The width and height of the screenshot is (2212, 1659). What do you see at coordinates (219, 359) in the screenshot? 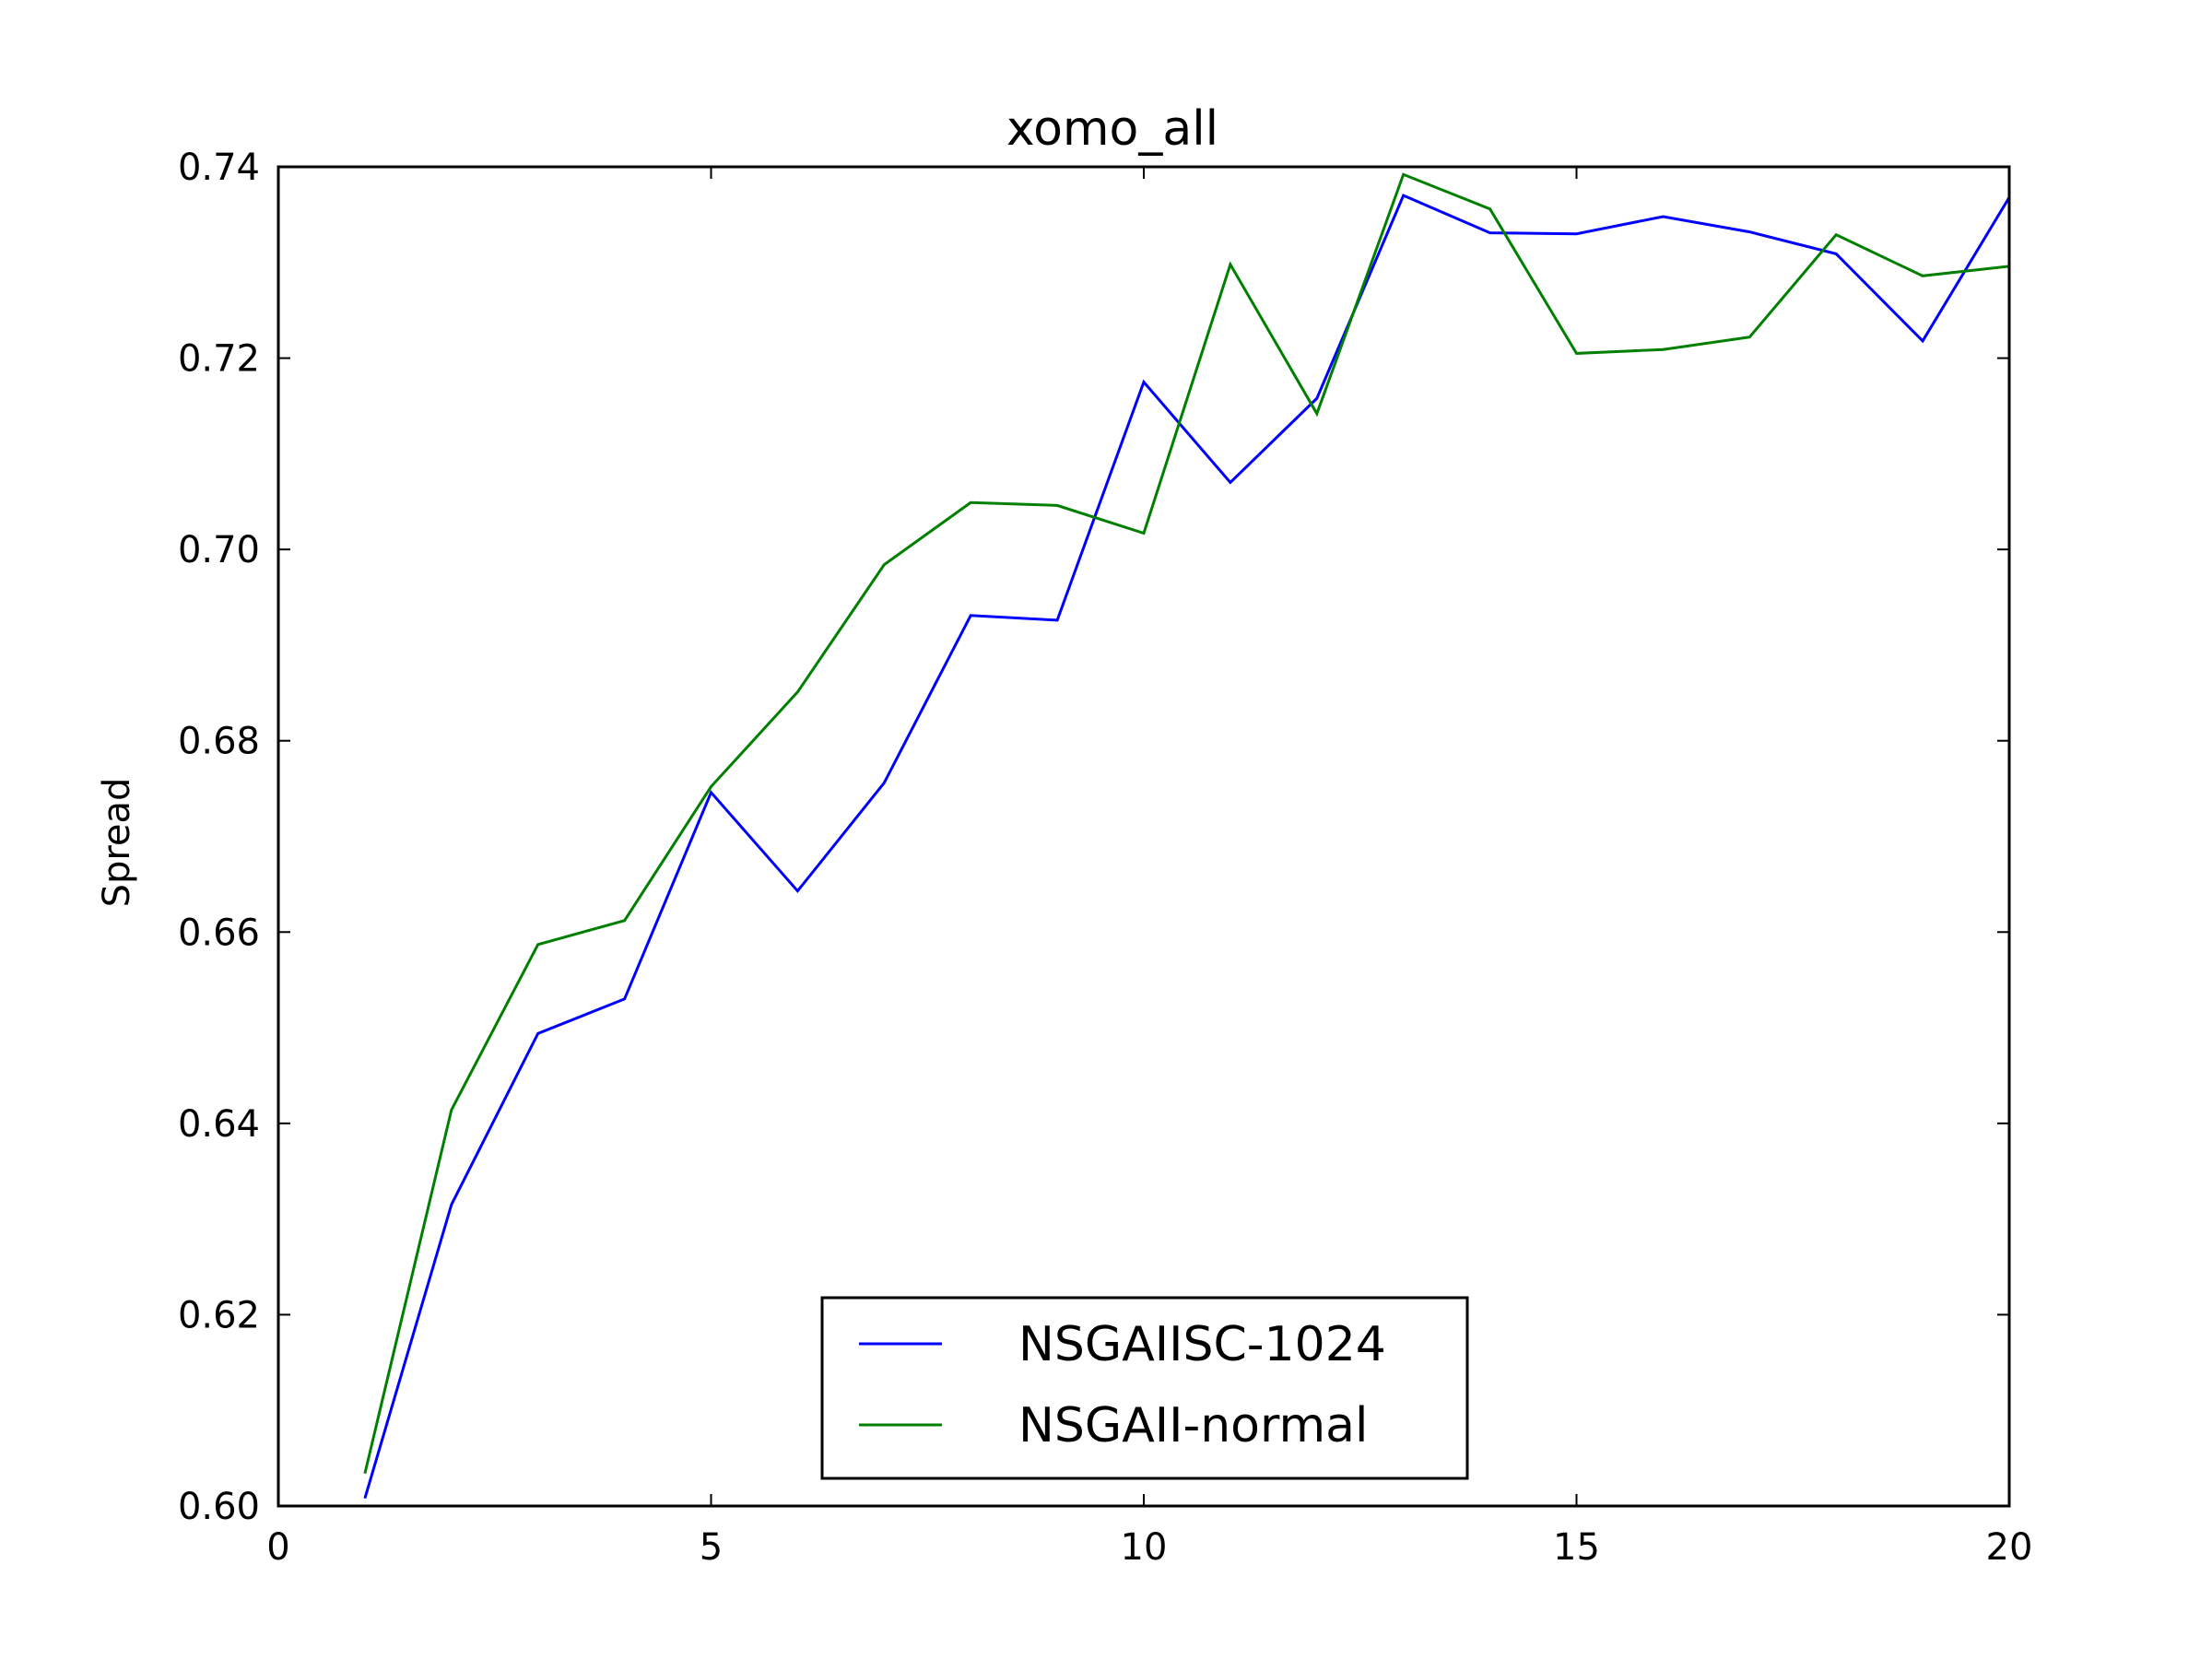
I see `y-tick-label: 0.72` at bounding box center [219, 359].